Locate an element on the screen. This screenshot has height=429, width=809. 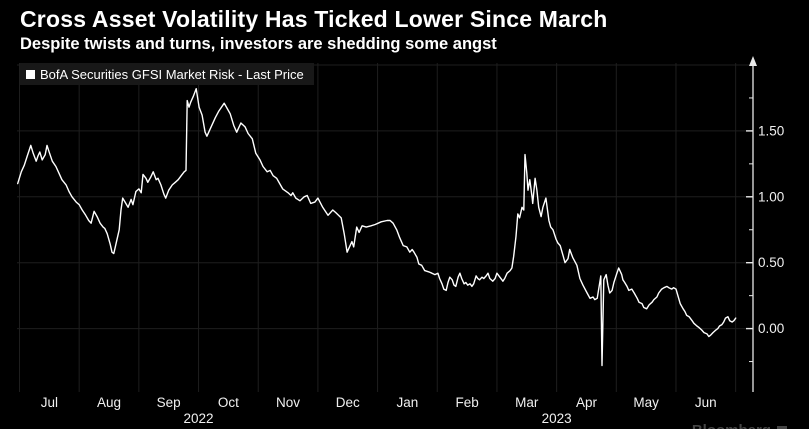
y-tick-label: 1.00 is located at coordinates (771, 196).